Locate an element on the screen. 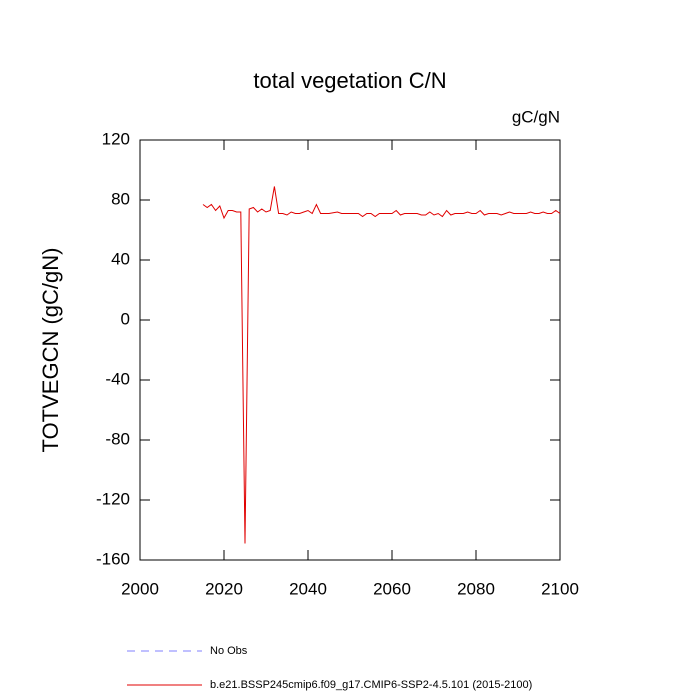 The image size is (700, 700). chart-title: total vegetation C/N is located at coordinates (349, 80).